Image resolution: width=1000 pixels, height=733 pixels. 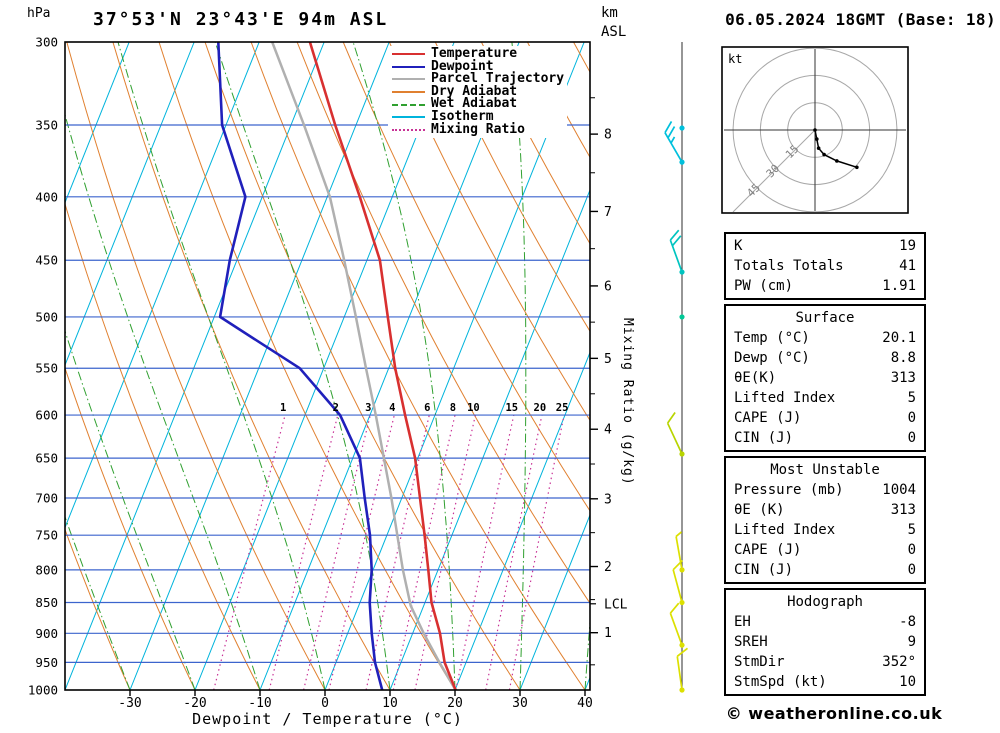 What do you see at coordinates (46, 368) in the screenshot?
I see `svg-text: 550` at bounding box center [46, 368].